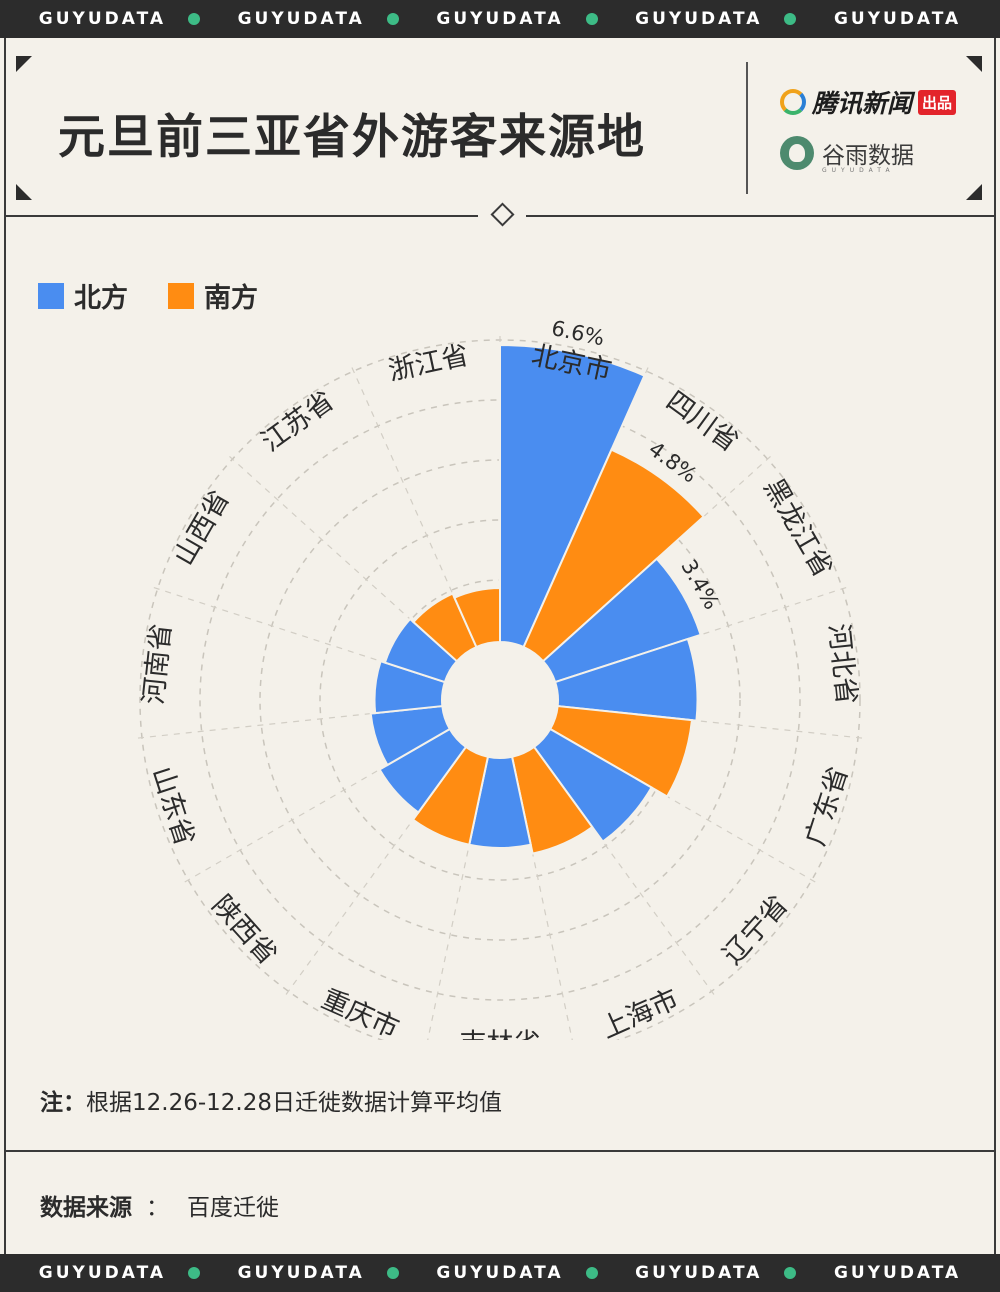 The image size is (1000, 1292). Describe the element at coordinates (862, 103) in the screenshot. I see `tencent-news-text: 腾讯新闻` at that location.